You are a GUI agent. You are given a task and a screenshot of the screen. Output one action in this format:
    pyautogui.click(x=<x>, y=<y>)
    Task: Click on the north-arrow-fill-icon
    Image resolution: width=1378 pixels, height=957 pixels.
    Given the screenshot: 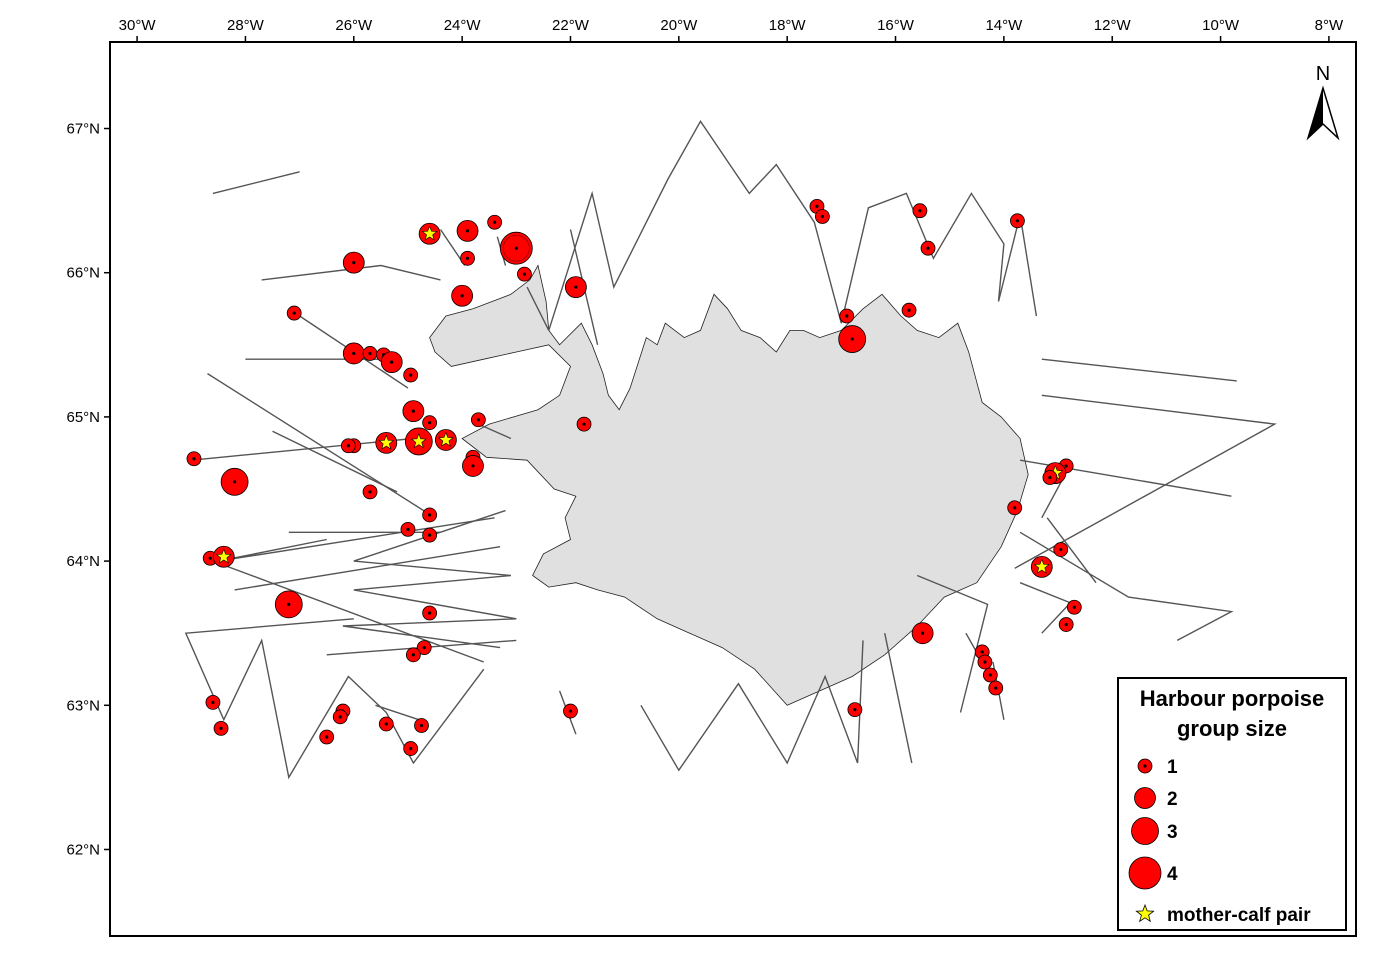 What is the action you would take?
    pyautogui.click(x=1315, y=113)
    